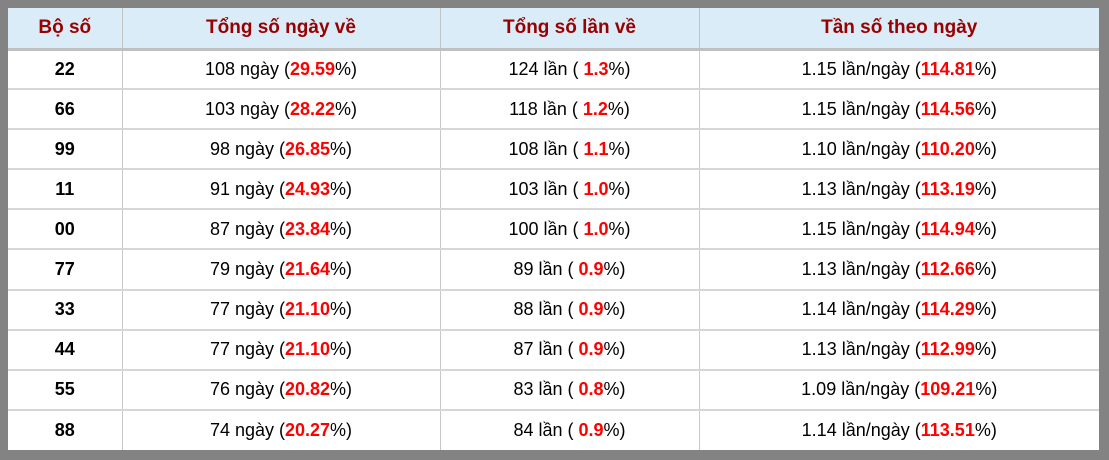  What do you see at coordinates (595, 108) in the screenshot?
I see `times-percent: 1.2` at bounding box center [595, 108].